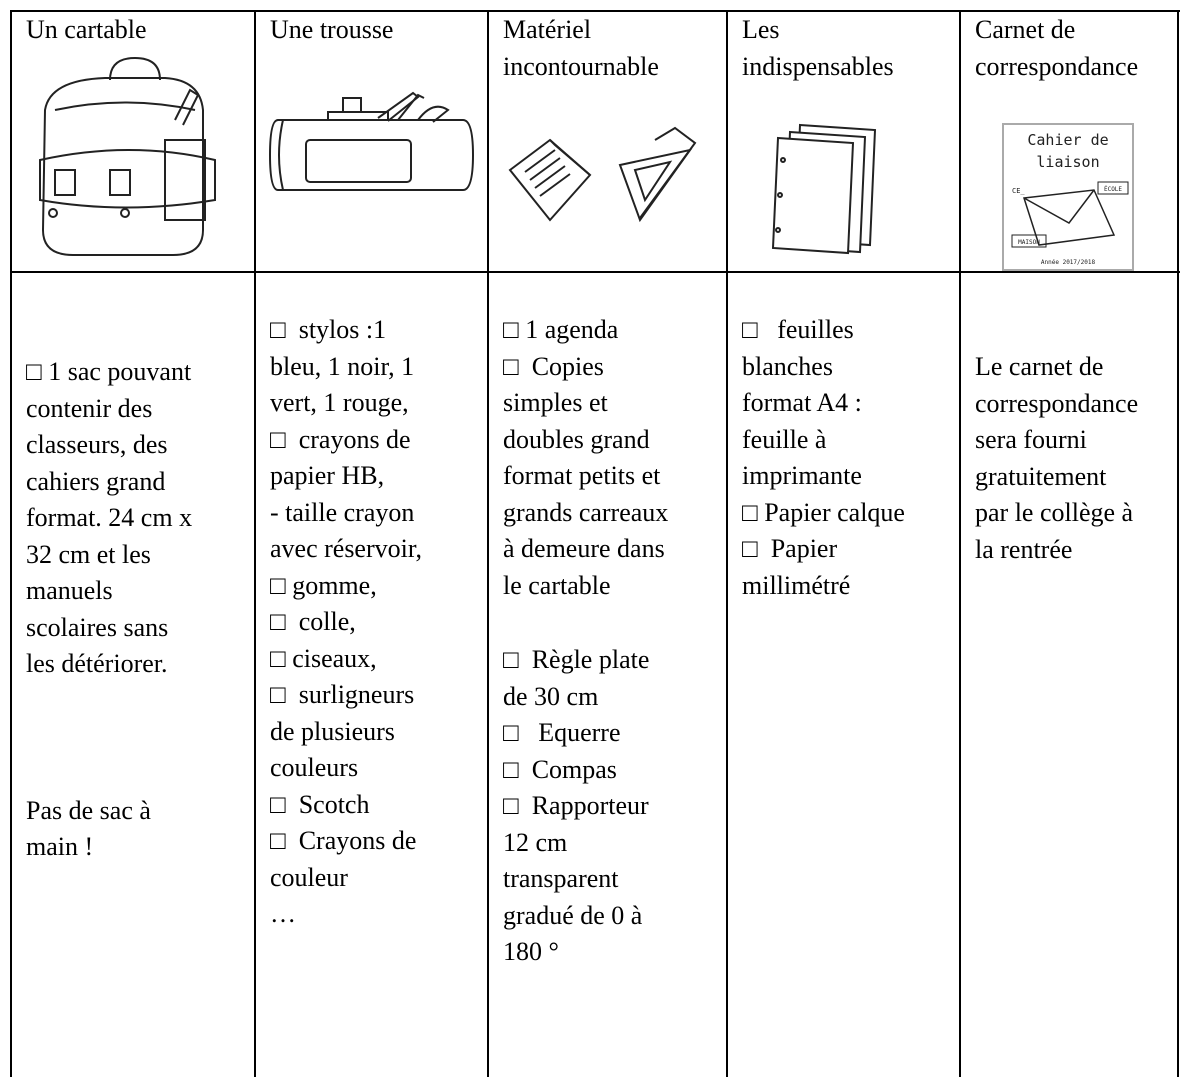  What do you see at coordinates (86, 29) in the screenshot?
I see `header-title: Un cartable` at bounding box center [86, 29].